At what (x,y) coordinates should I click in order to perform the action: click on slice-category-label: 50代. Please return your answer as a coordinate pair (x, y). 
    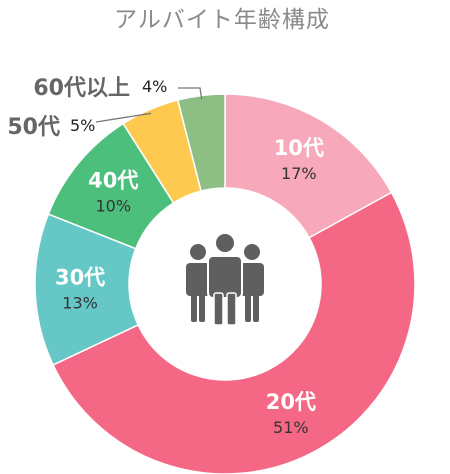
    Looking at the image, I should click on (33, 127).